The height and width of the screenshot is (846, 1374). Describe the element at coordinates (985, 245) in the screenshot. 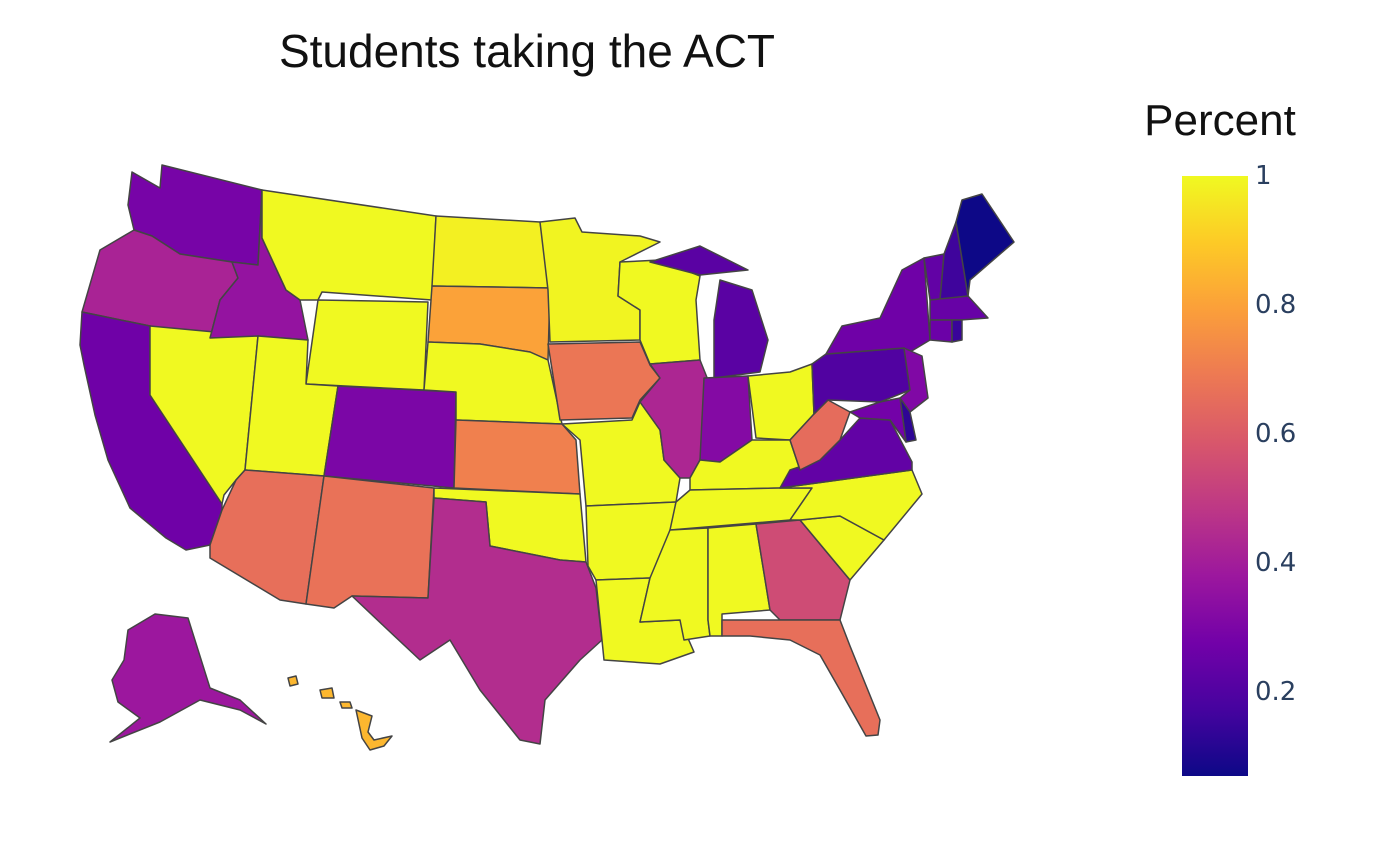

I see `state-ME` at that location.